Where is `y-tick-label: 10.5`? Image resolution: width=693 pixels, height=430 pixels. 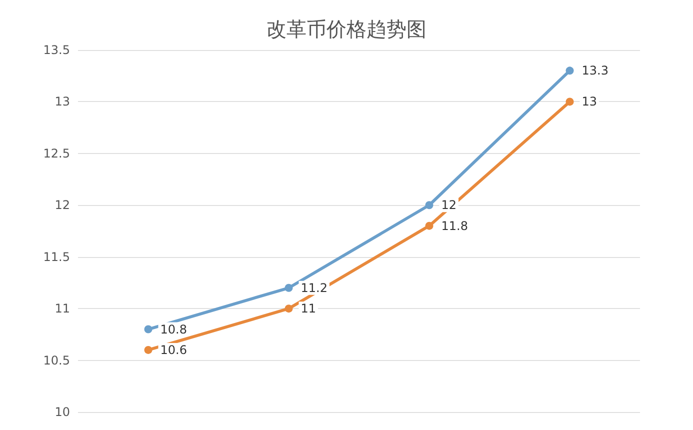
y-tick-label: 10.5 is located at coordinates (56, 360).